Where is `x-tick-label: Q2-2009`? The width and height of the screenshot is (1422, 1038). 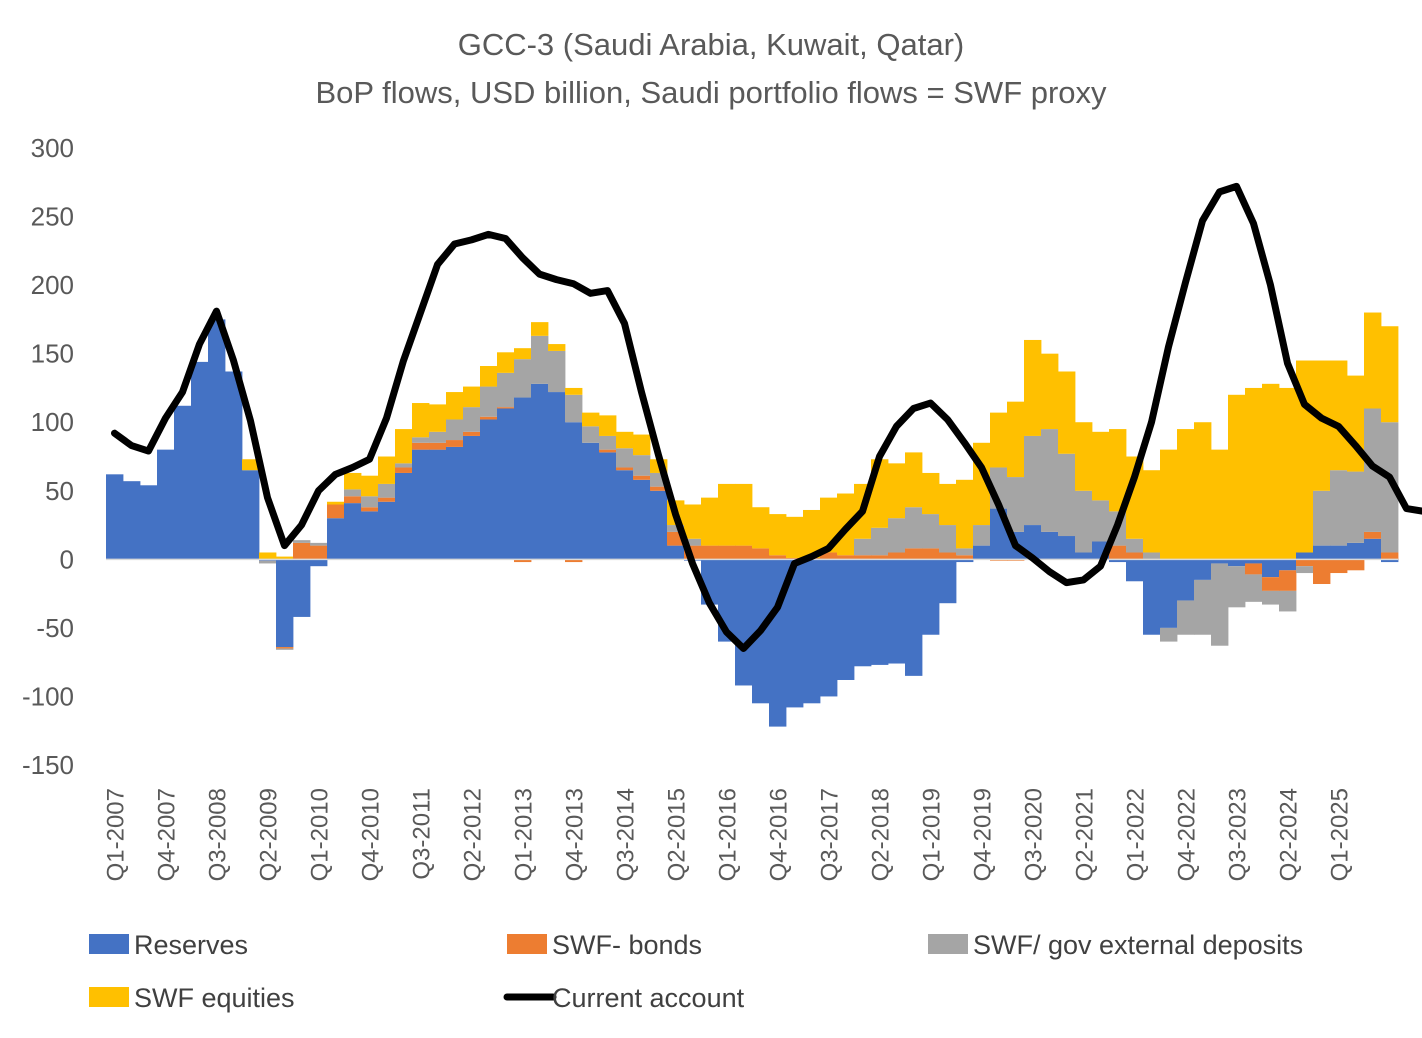 x-tick-label: Q2-2009 is located at coordinates (269, 834).